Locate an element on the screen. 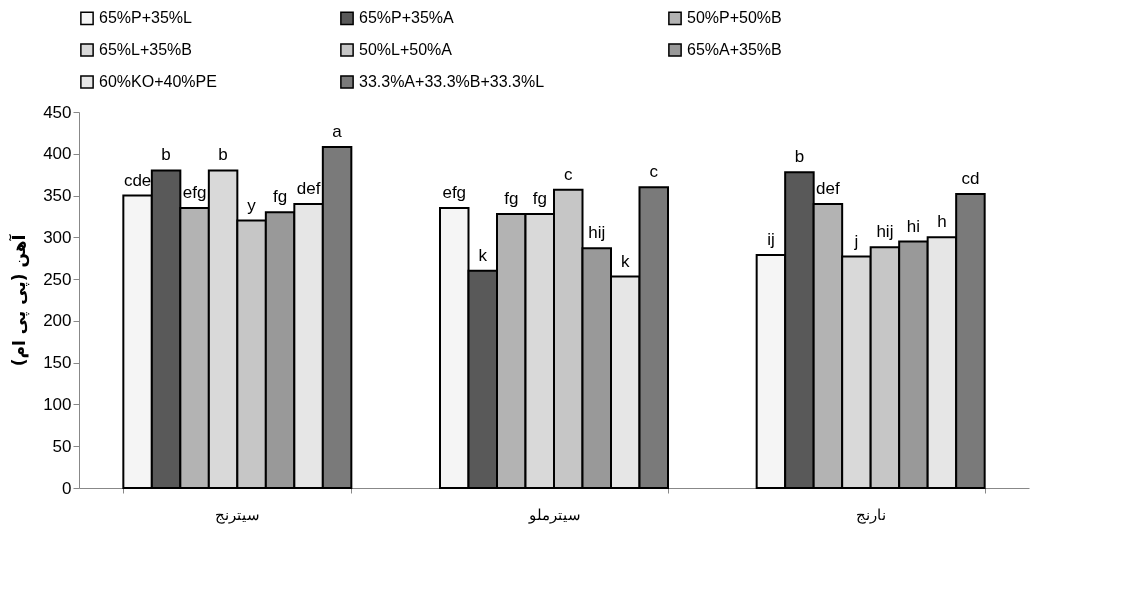 The height and width of the screenshot is (606, 1137). y-tick-label: 300 is located at coordinates (57, 237).